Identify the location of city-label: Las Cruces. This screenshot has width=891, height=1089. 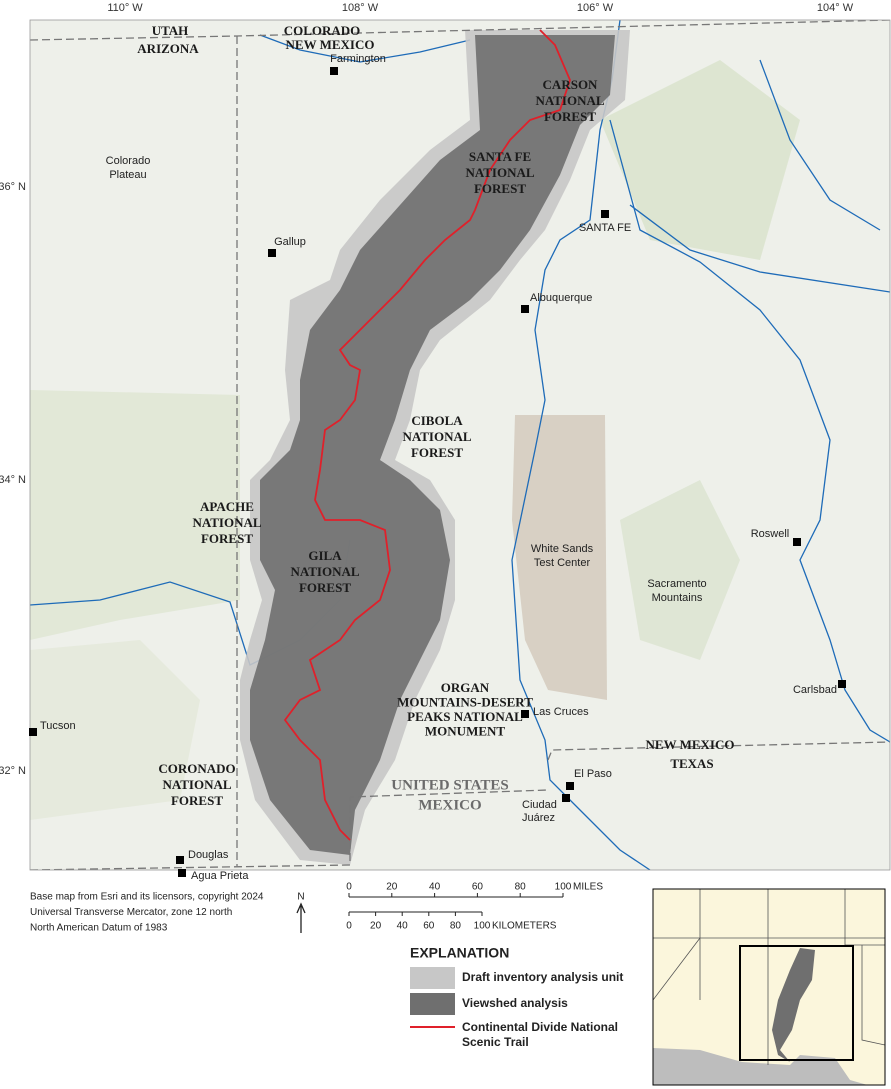
(561, 712).